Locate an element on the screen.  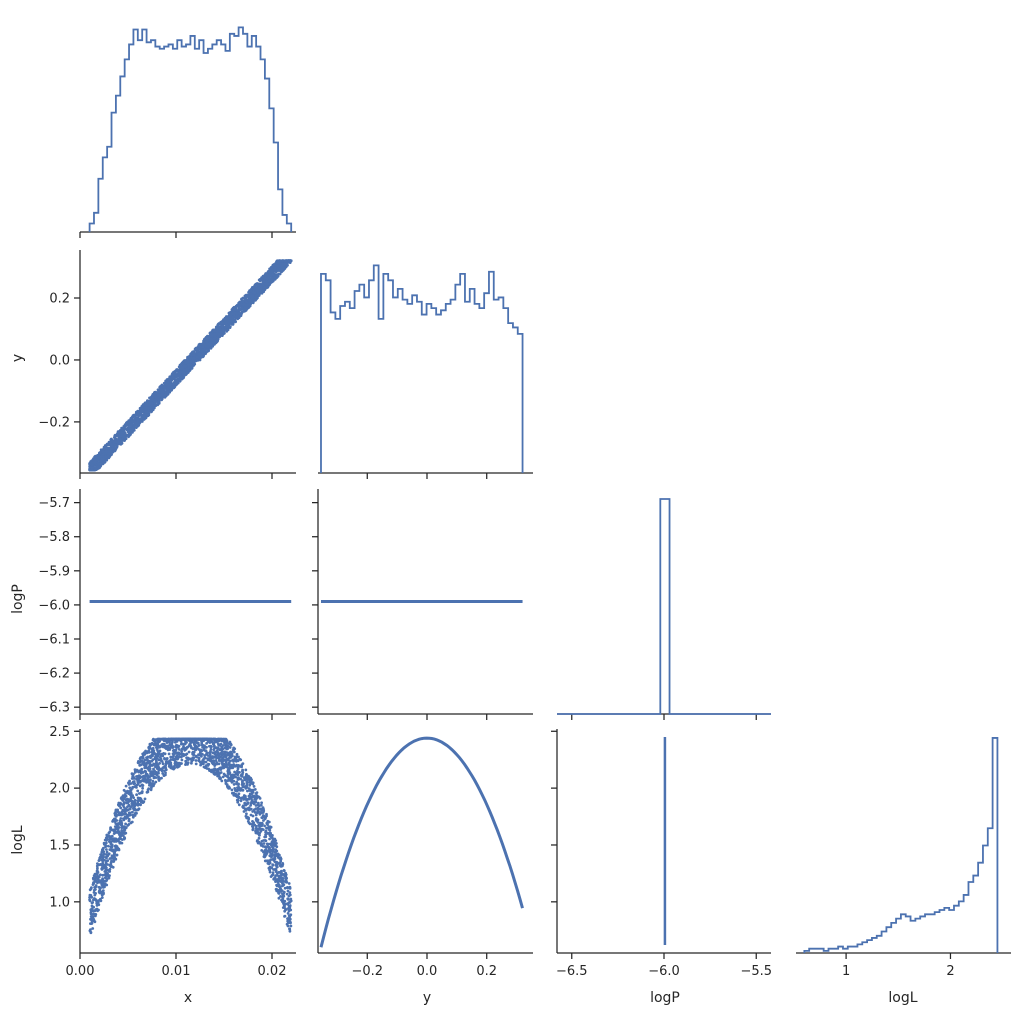
y-tick-label: −6.3 is located at coordinates (54, 708).